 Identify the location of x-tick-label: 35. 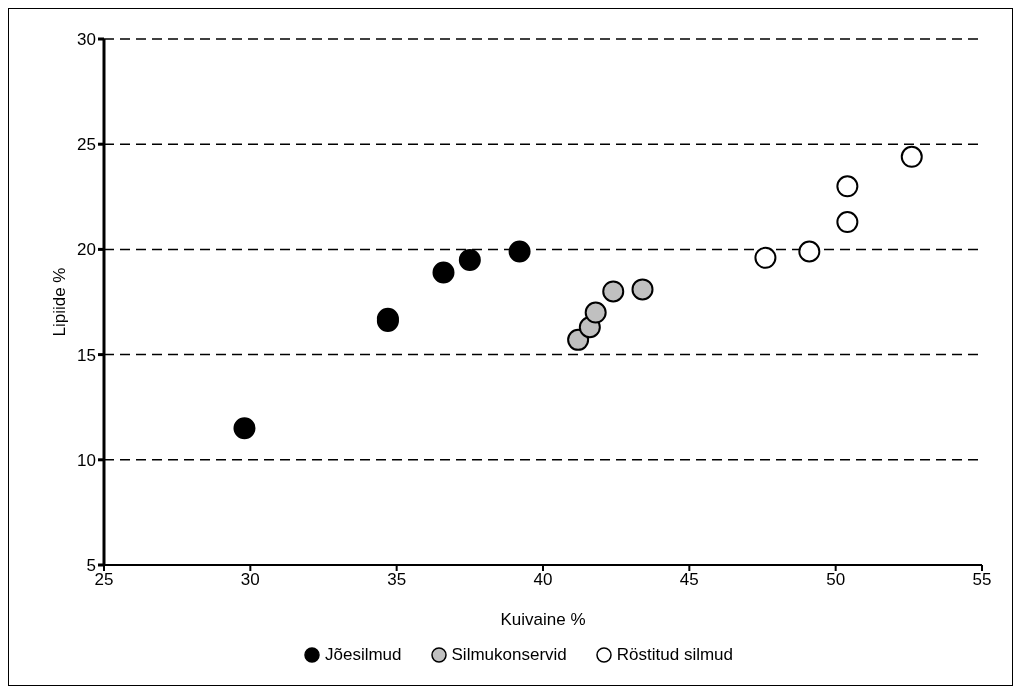
(397, 580).